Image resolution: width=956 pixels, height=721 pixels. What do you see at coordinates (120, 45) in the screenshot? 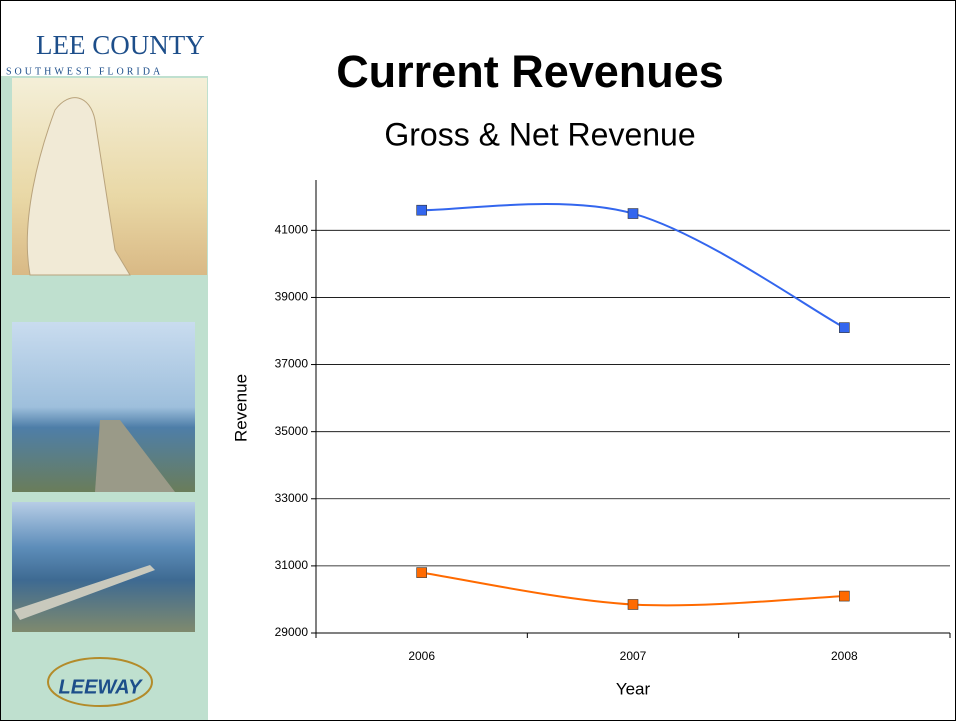
I see `brand-text: LEE COUNTY` at bounding box center [120, 45].